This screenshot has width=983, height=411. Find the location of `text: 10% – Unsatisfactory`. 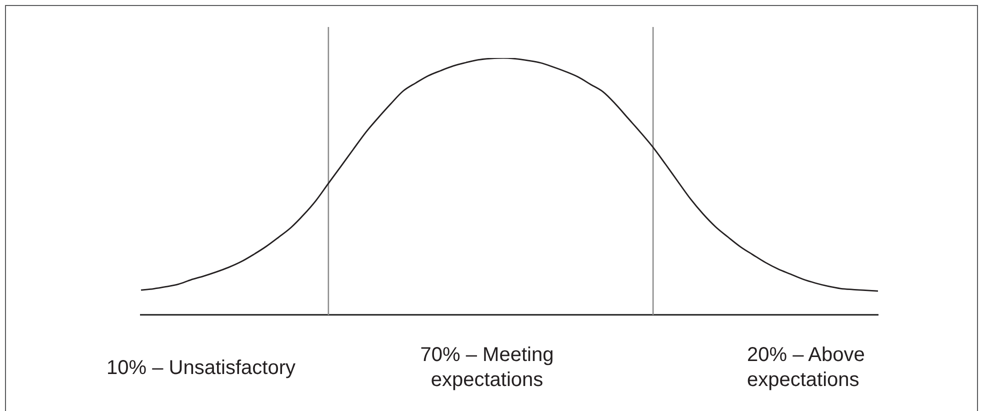

text: 10% – Unsatisfactory is located at coordinates (201, 368).